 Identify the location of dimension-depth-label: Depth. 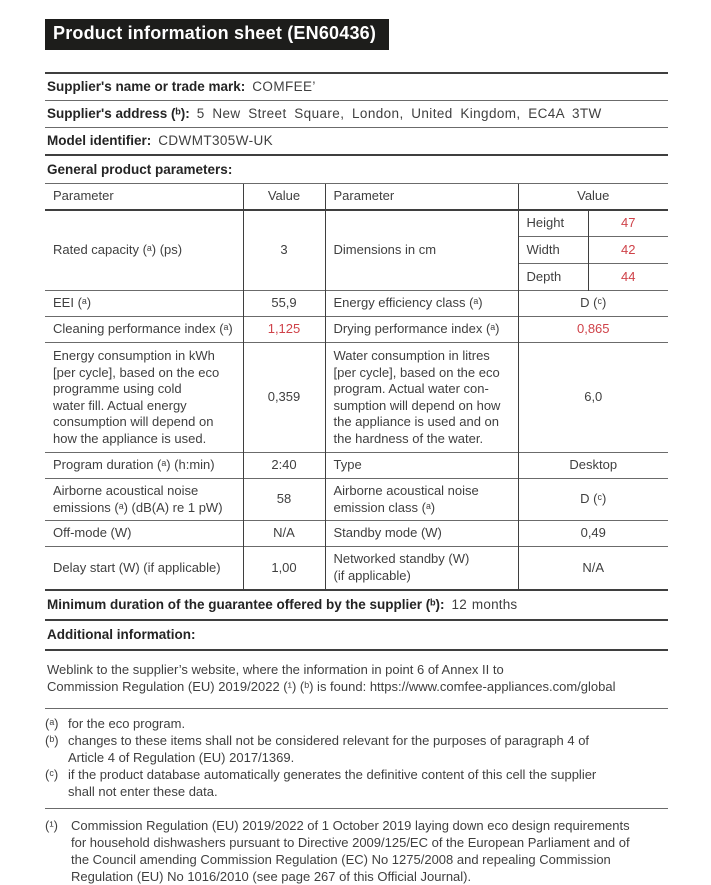
(552, 277).